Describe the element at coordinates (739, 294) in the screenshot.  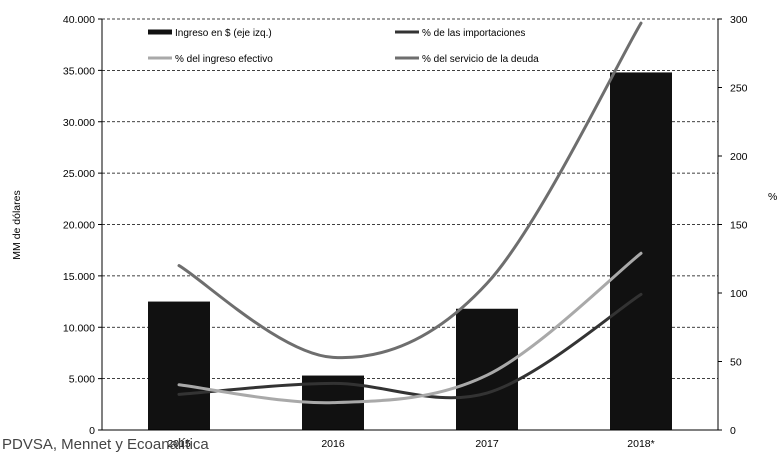
I see `right-tick-label: 100` at that location.